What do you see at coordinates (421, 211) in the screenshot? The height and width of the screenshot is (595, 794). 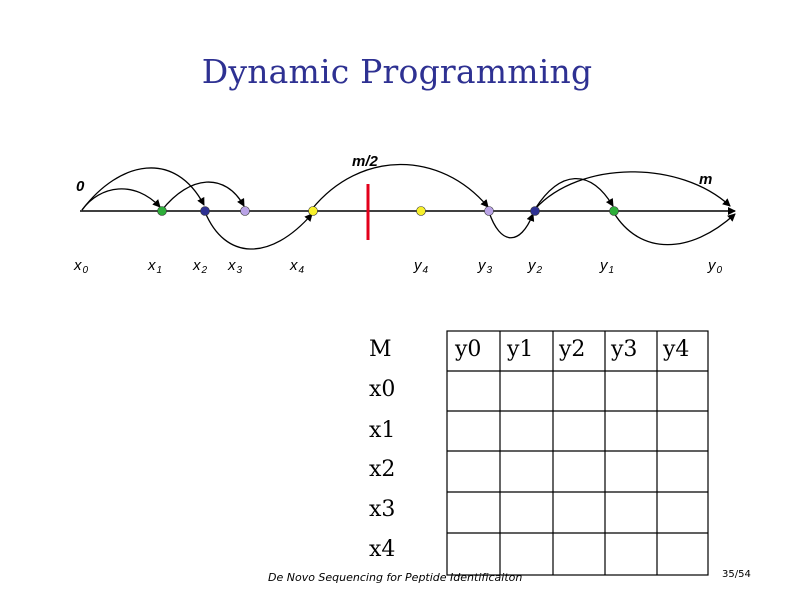 I see `peak-y4-dot` at bounding box center [421, 211].